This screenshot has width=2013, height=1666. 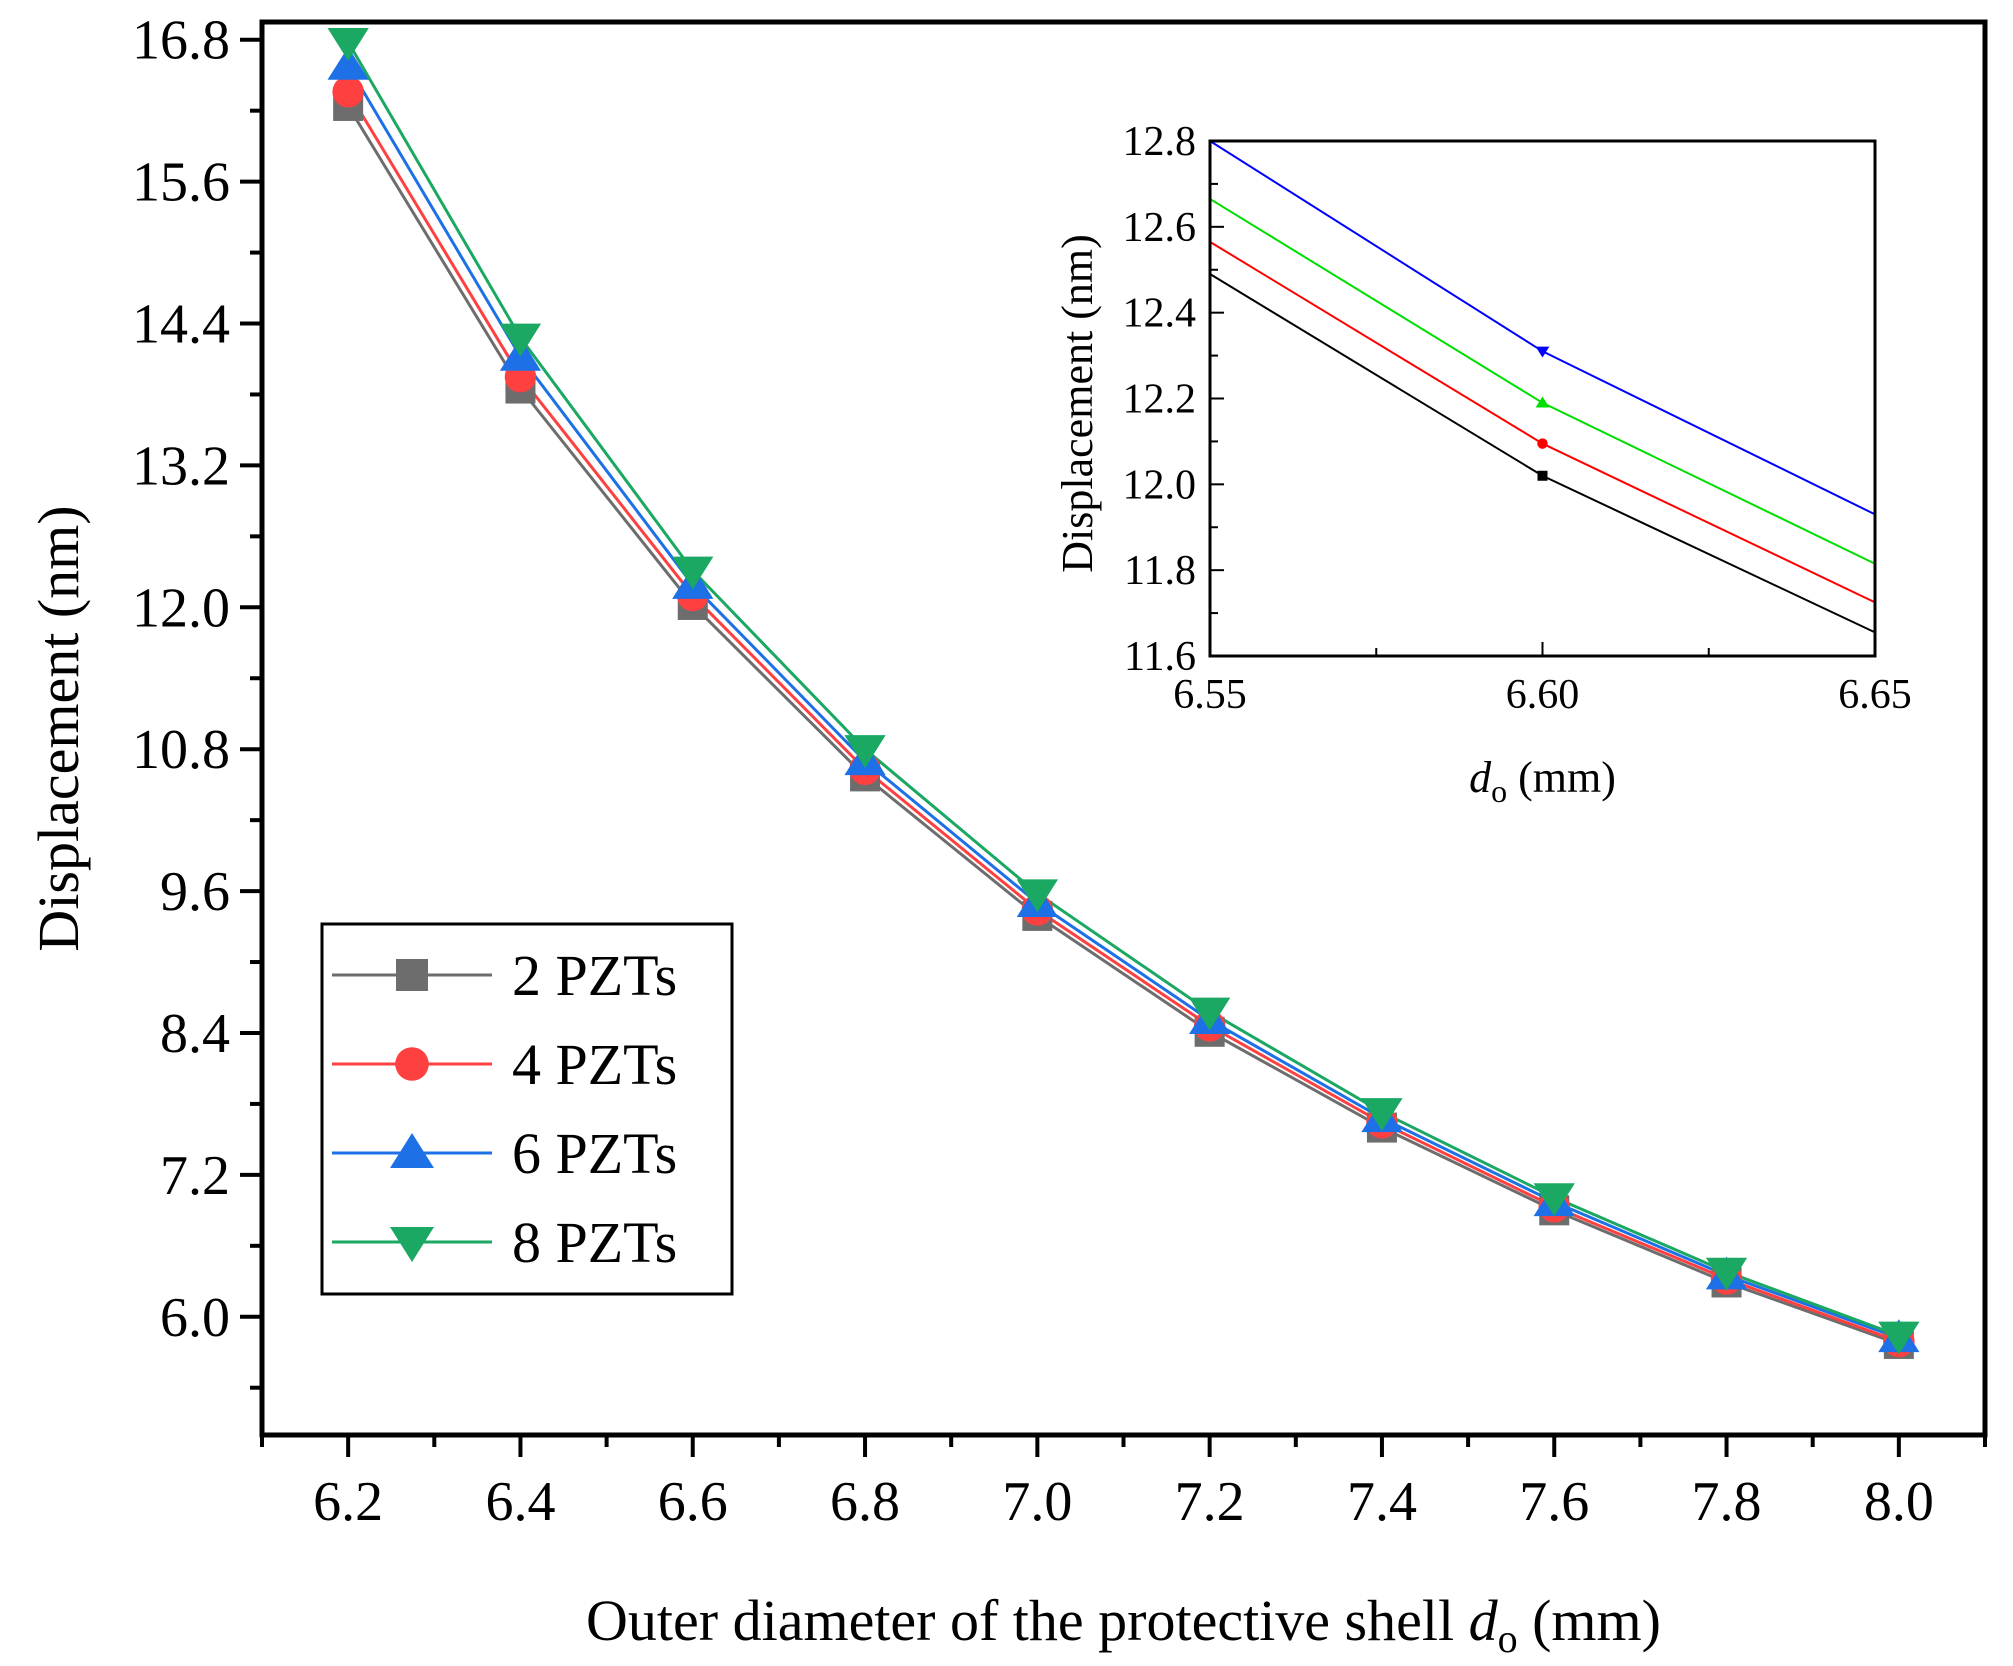 I want to click on y-tick-label: 8.4, so click(x=195, y=1034).